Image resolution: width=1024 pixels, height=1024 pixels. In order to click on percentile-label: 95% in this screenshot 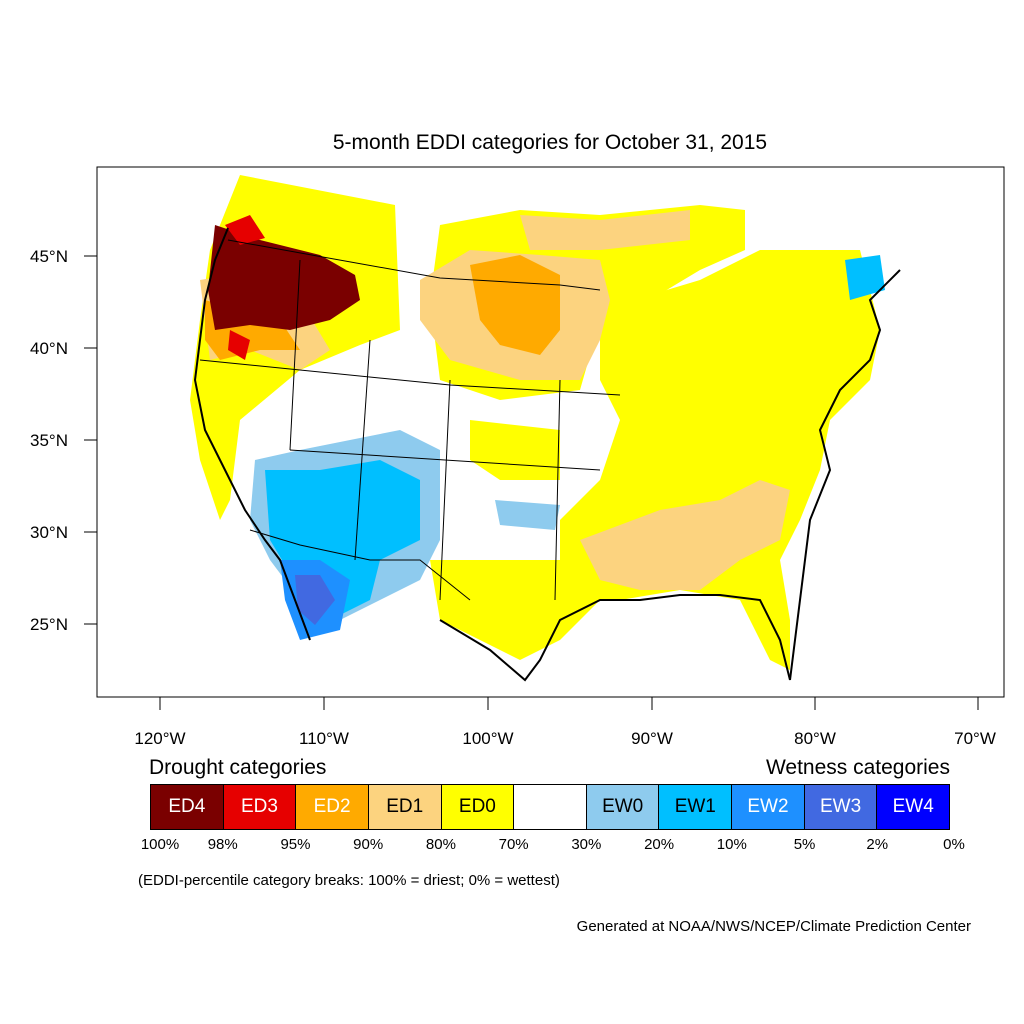, I will do `click(295, 844)`.